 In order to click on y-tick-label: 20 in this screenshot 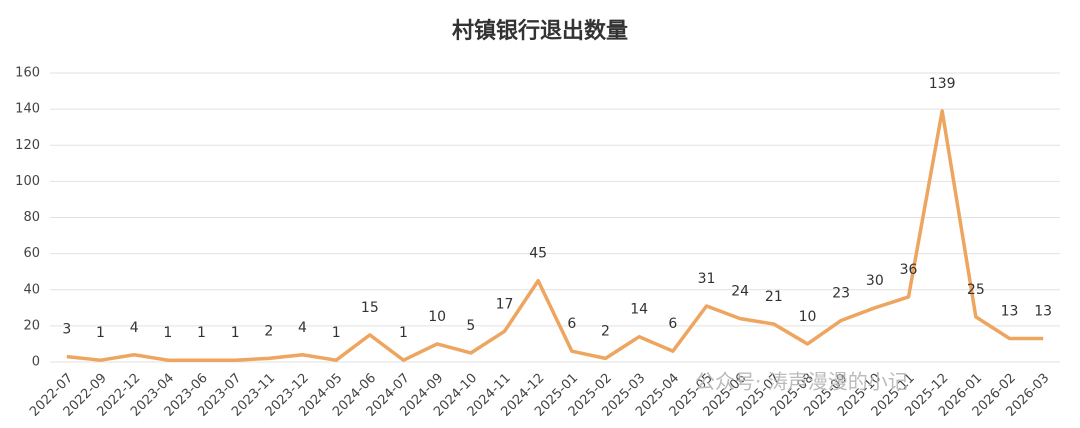, I will do `click(31, 325)`.